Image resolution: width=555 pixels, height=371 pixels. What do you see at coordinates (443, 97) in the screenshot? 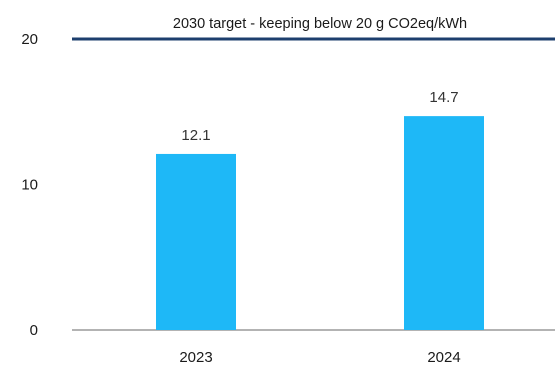
I see `value-label-2024: 14.7` at bounding box center [443, 97].